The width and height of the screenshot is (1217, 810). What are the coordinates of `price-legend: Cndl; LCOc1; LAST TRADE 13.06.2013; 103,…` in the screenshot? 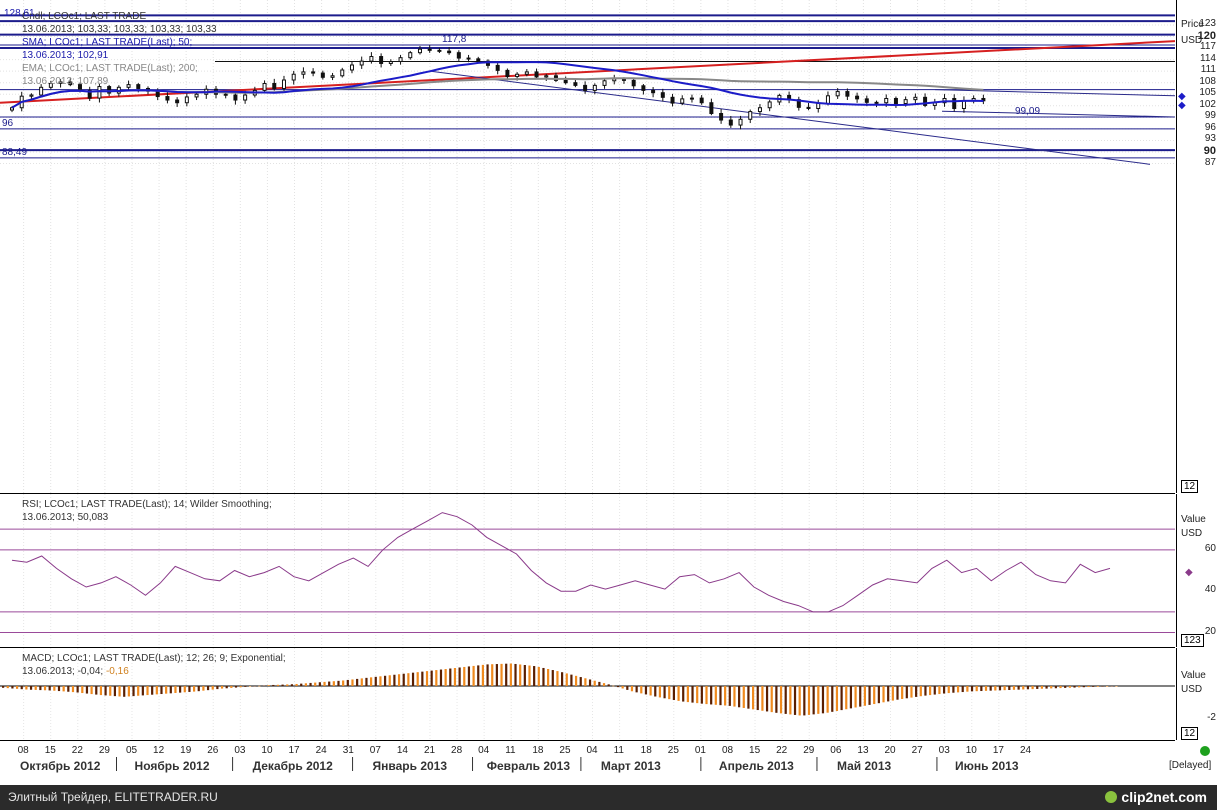 It's located at (119, 49).